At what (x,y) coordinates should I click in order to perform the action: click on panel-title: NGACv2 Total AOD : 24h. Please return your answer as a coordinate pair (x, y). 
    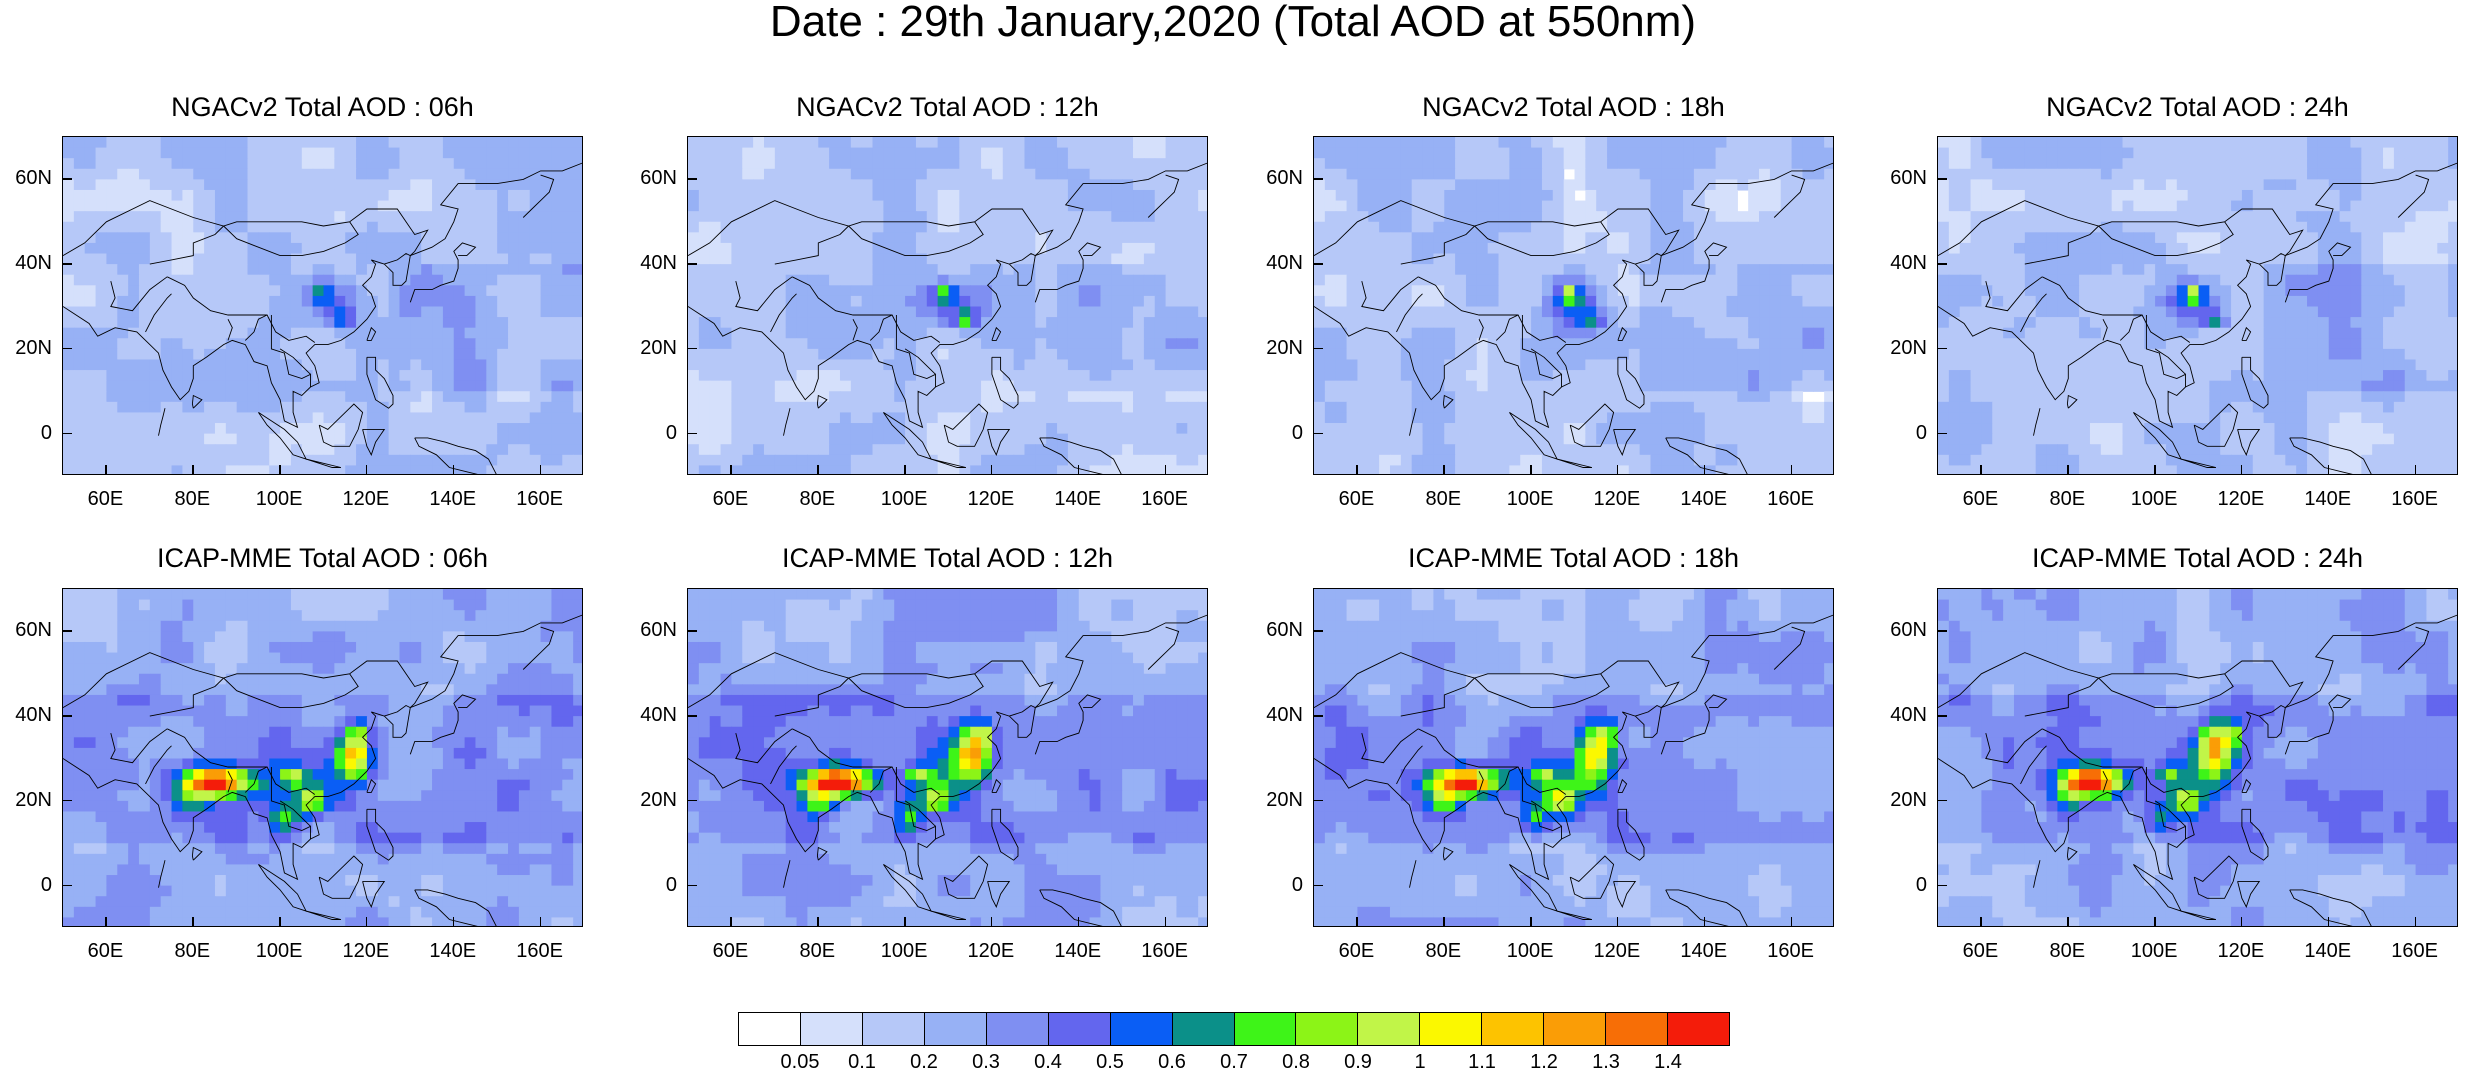
    Looking at the image, I should click on (2192, 107).